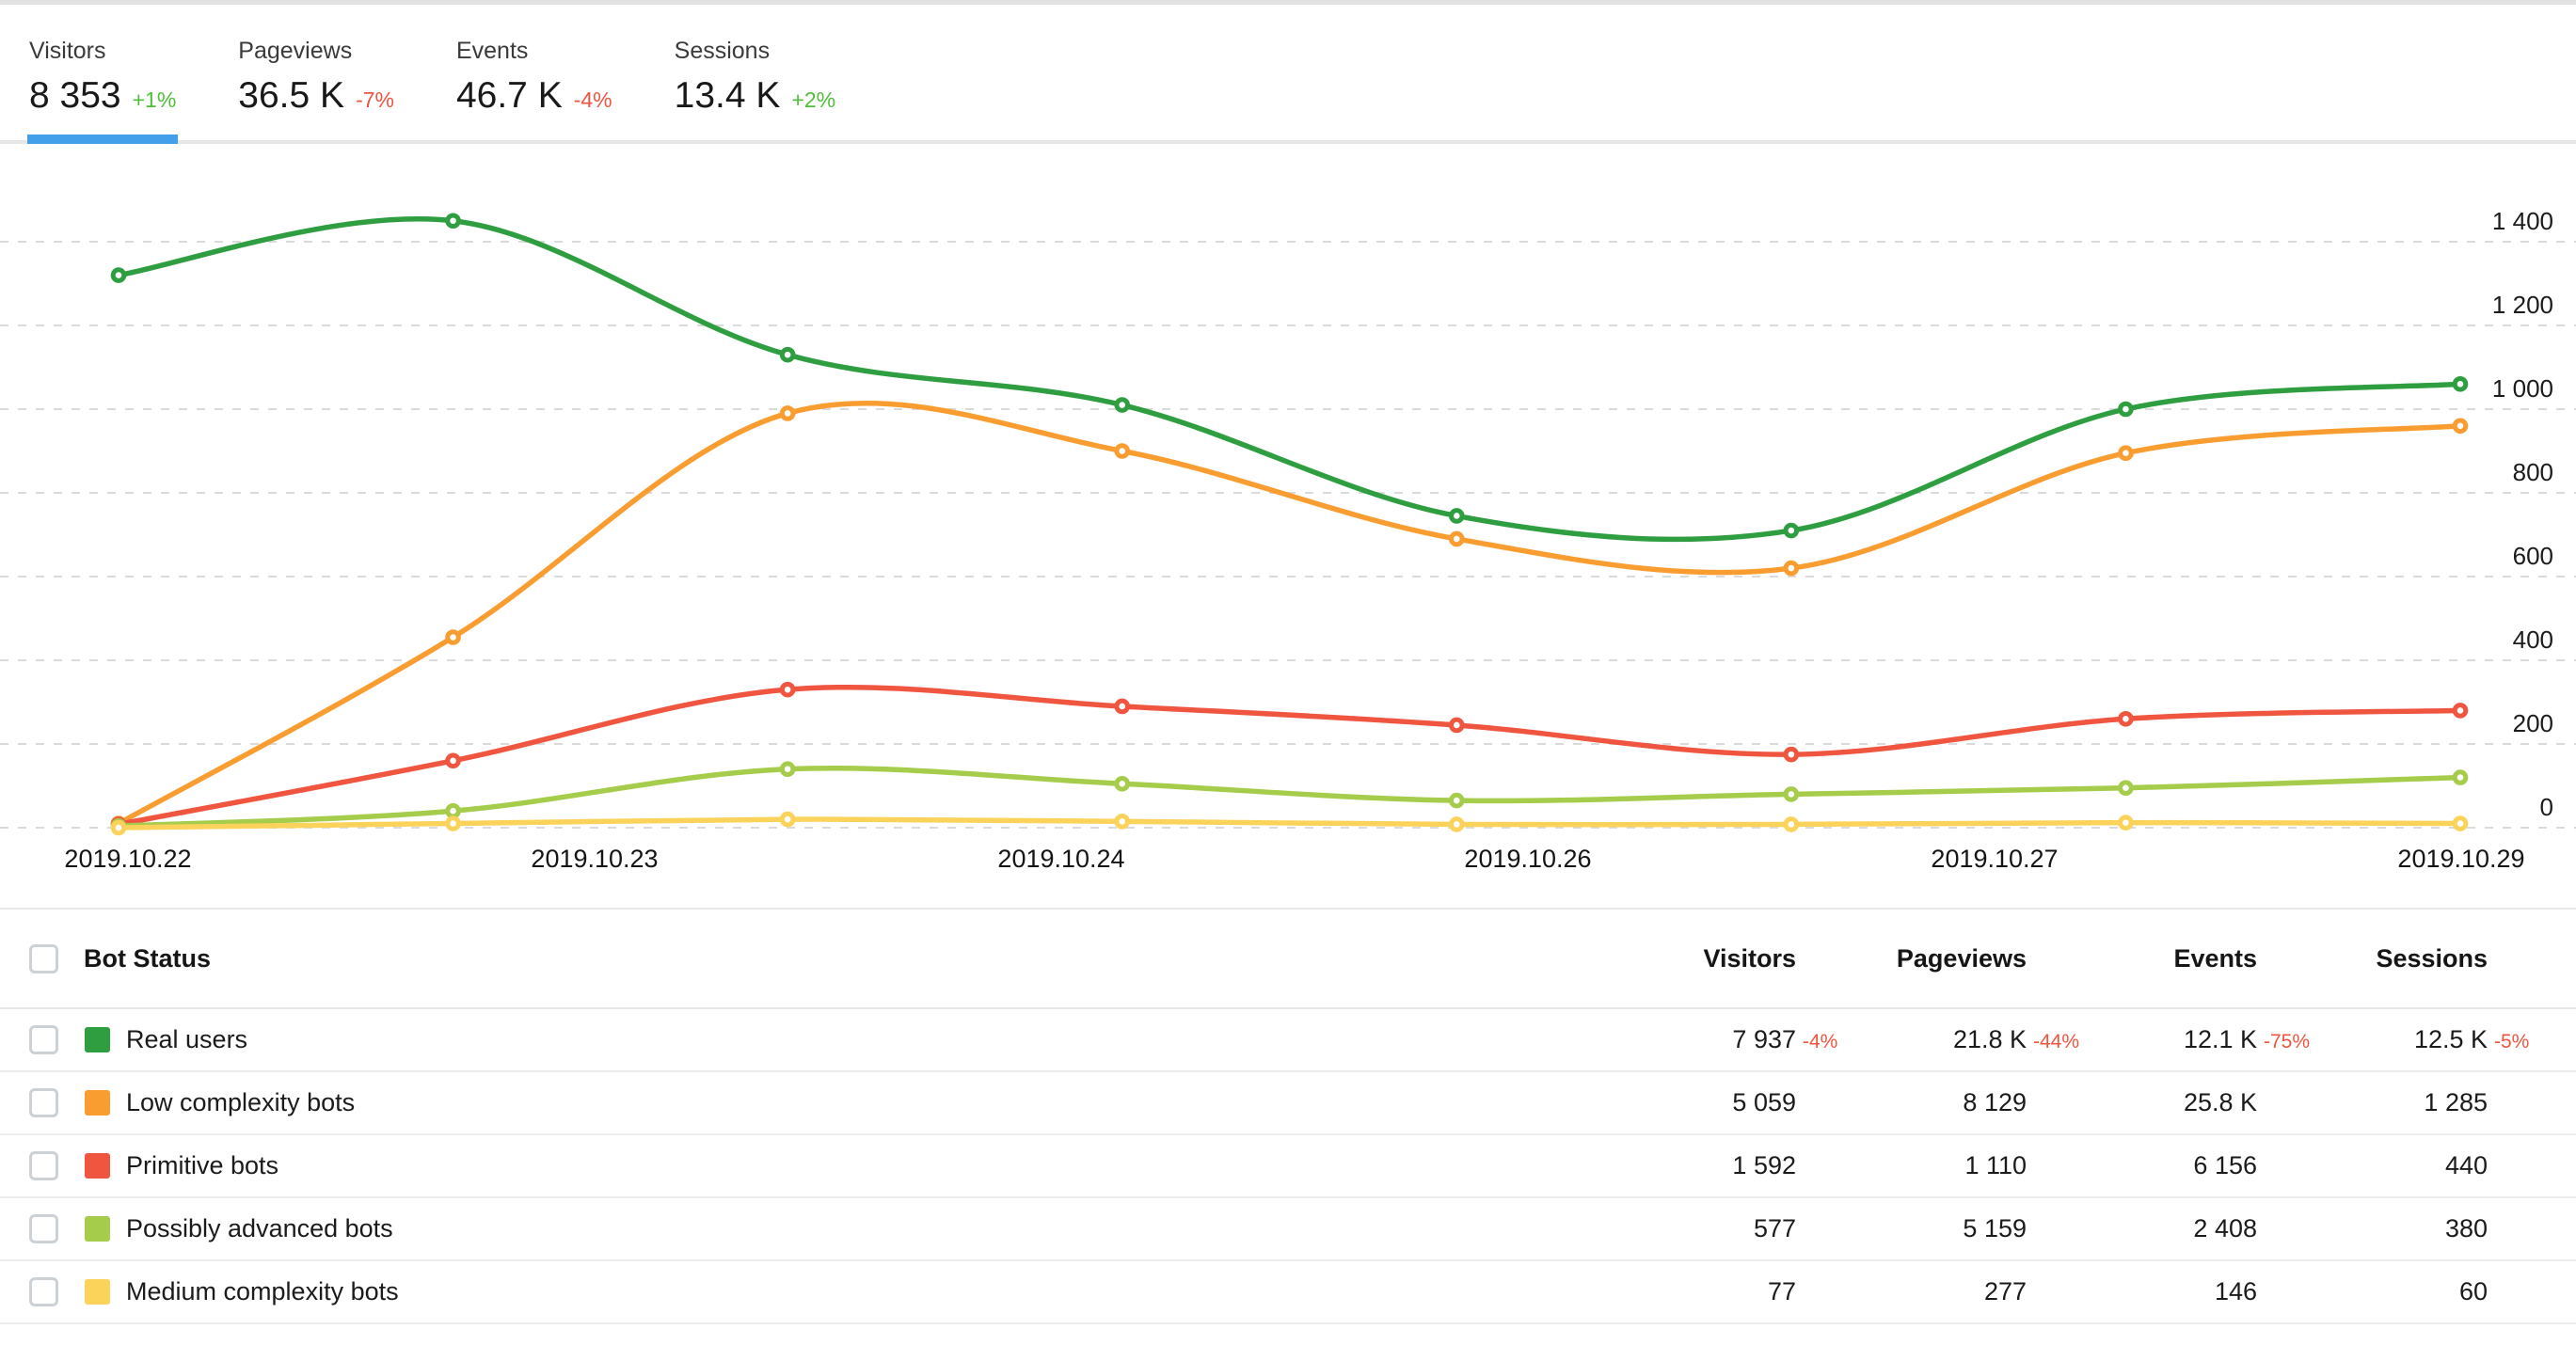 Image resolution: width=2576 pixels, height=1345 pixels. What do you see at coordinates (2456, 1102) in the screenshot?
I see `cell-value: 1 285` at bounding box center [2456, 1102].